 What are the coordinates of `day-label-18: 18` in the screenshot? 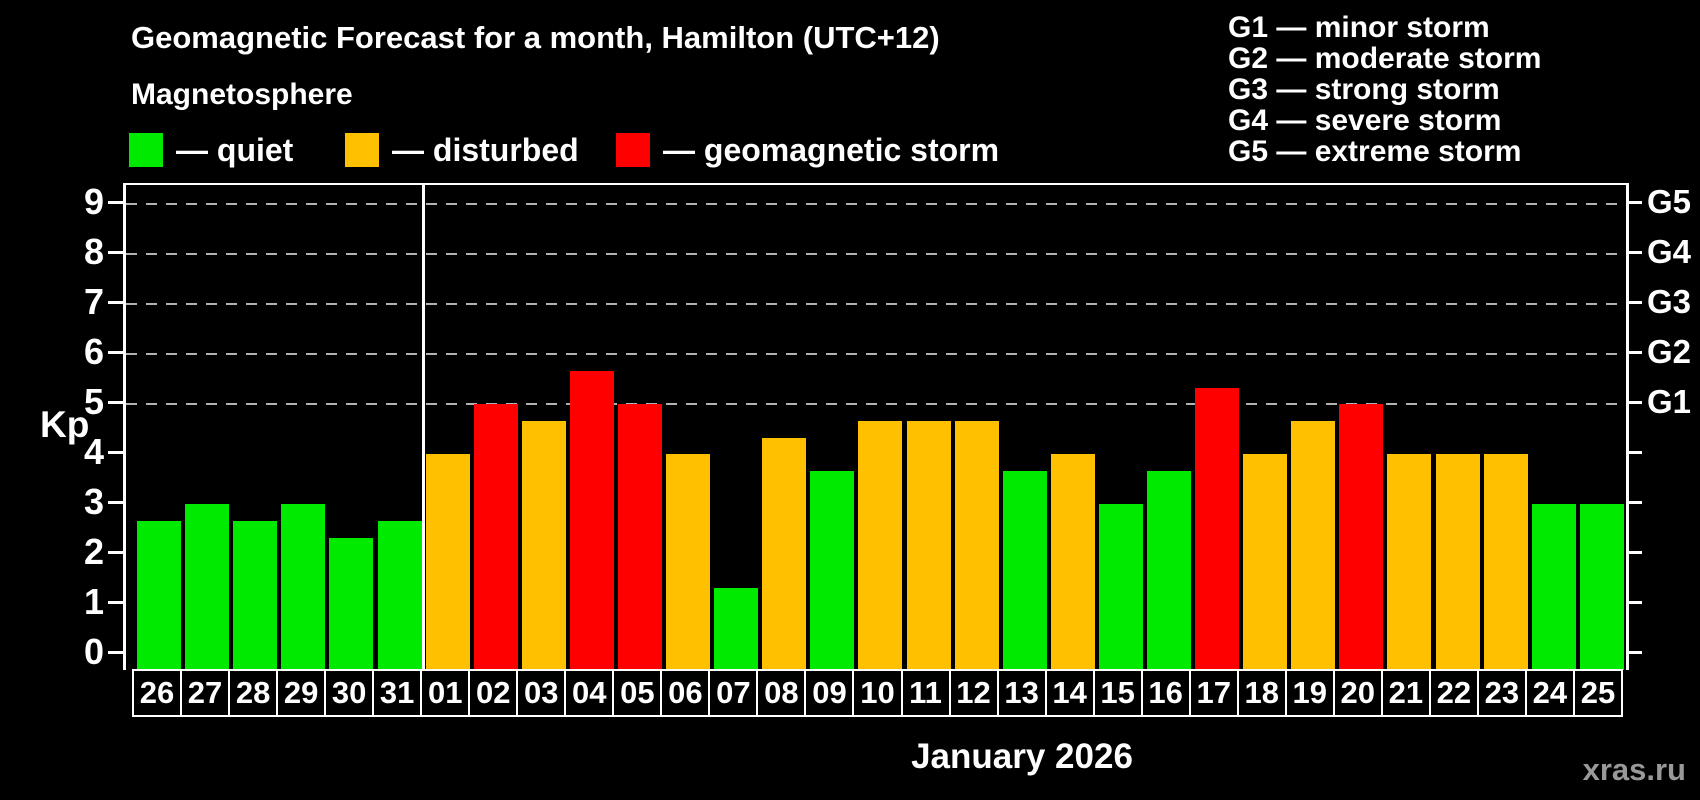 It's located at (1261, 693).